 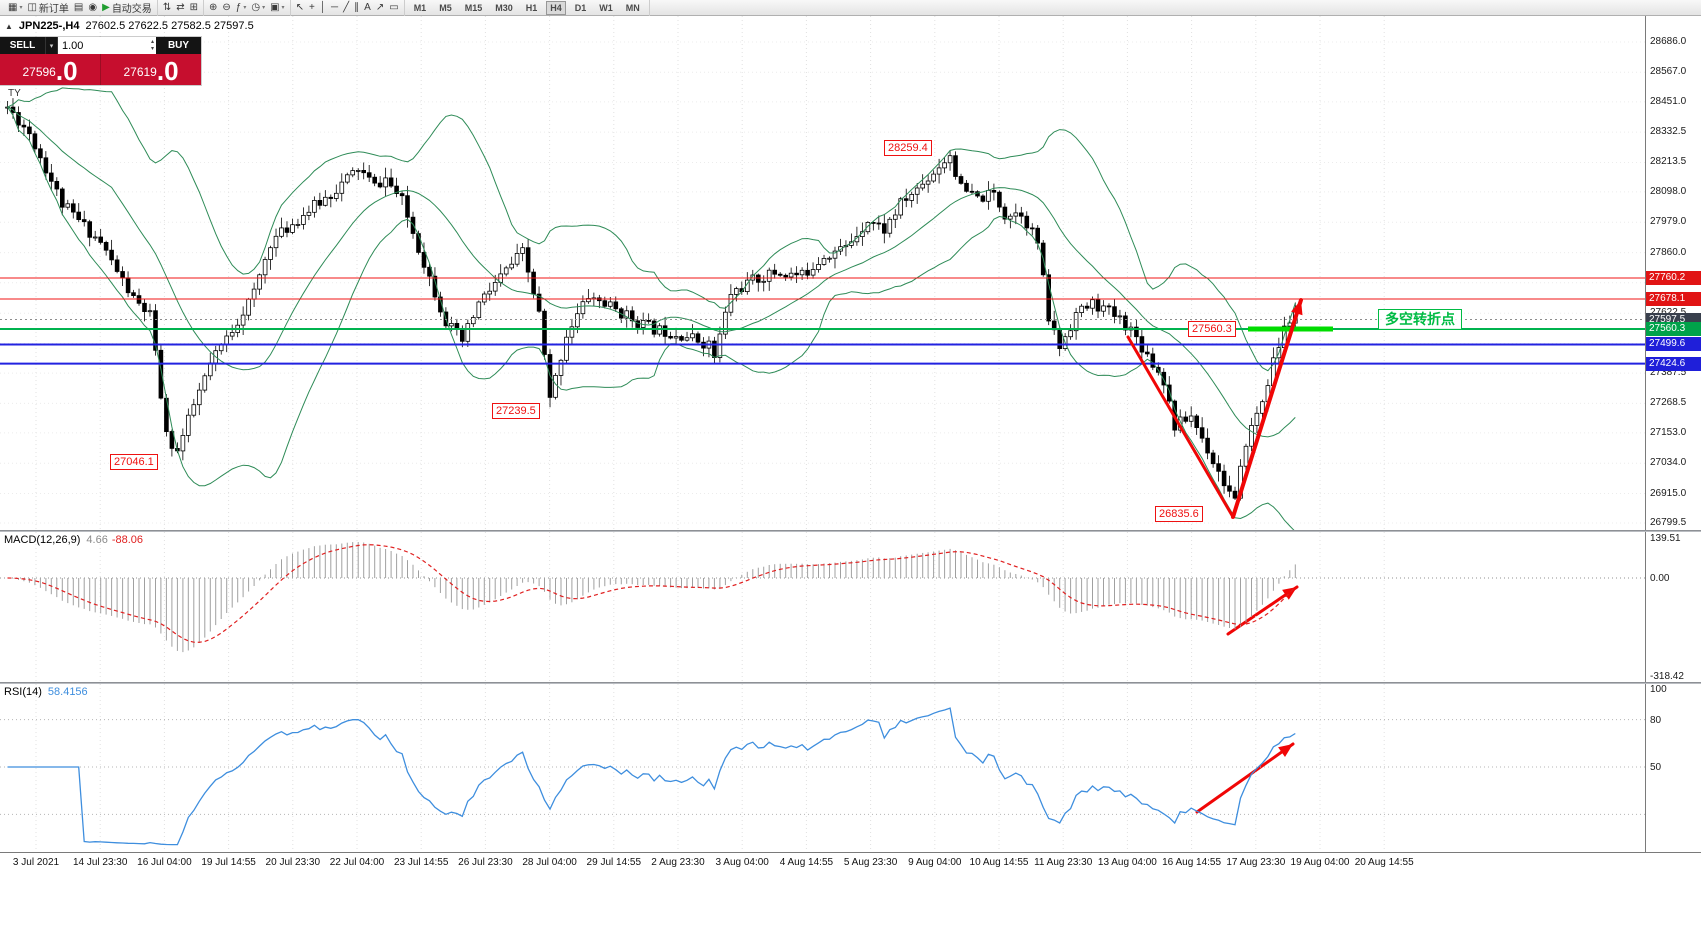 What do you see at coordinates (485, 862) in the screenshot?
I see `time-label: 26 Jul 23:30` at bounding box center [485, 862].